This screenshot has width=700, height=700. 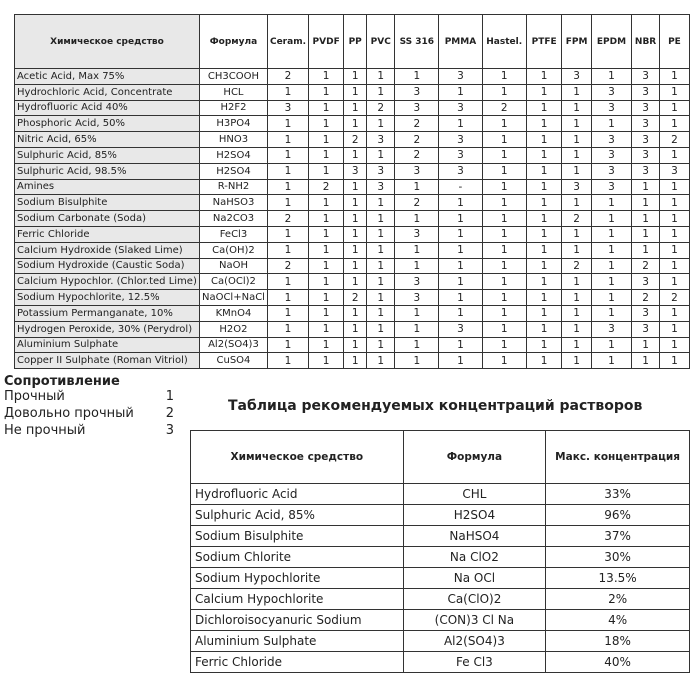 I want to click on chemical-name: Sulphuric Acid, 98.5%, so click(x=107, y=171).